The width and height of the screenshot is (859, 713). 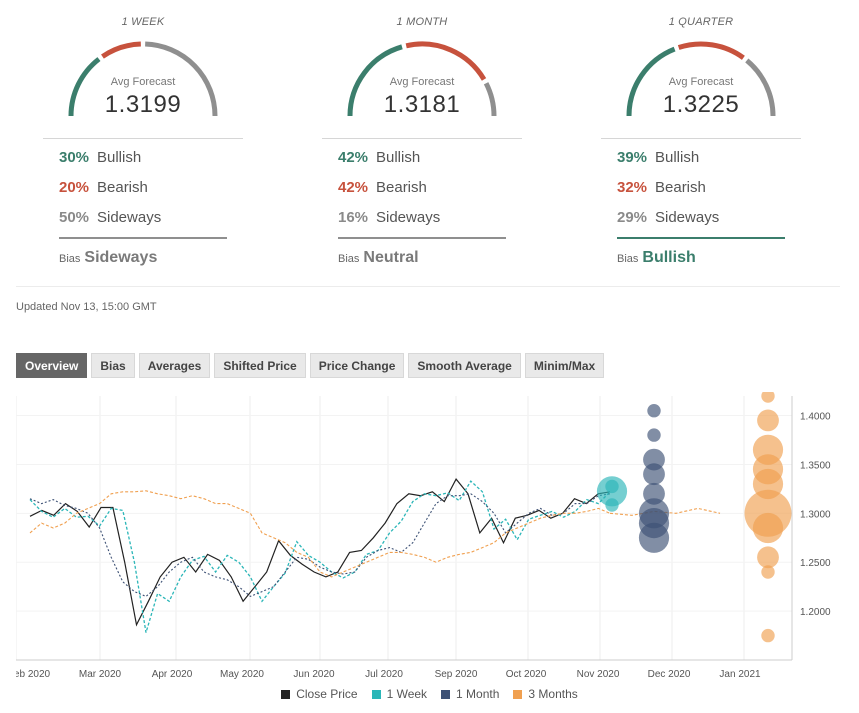 I want to click on bias-value: Neutral, so click(x=391, y=257).